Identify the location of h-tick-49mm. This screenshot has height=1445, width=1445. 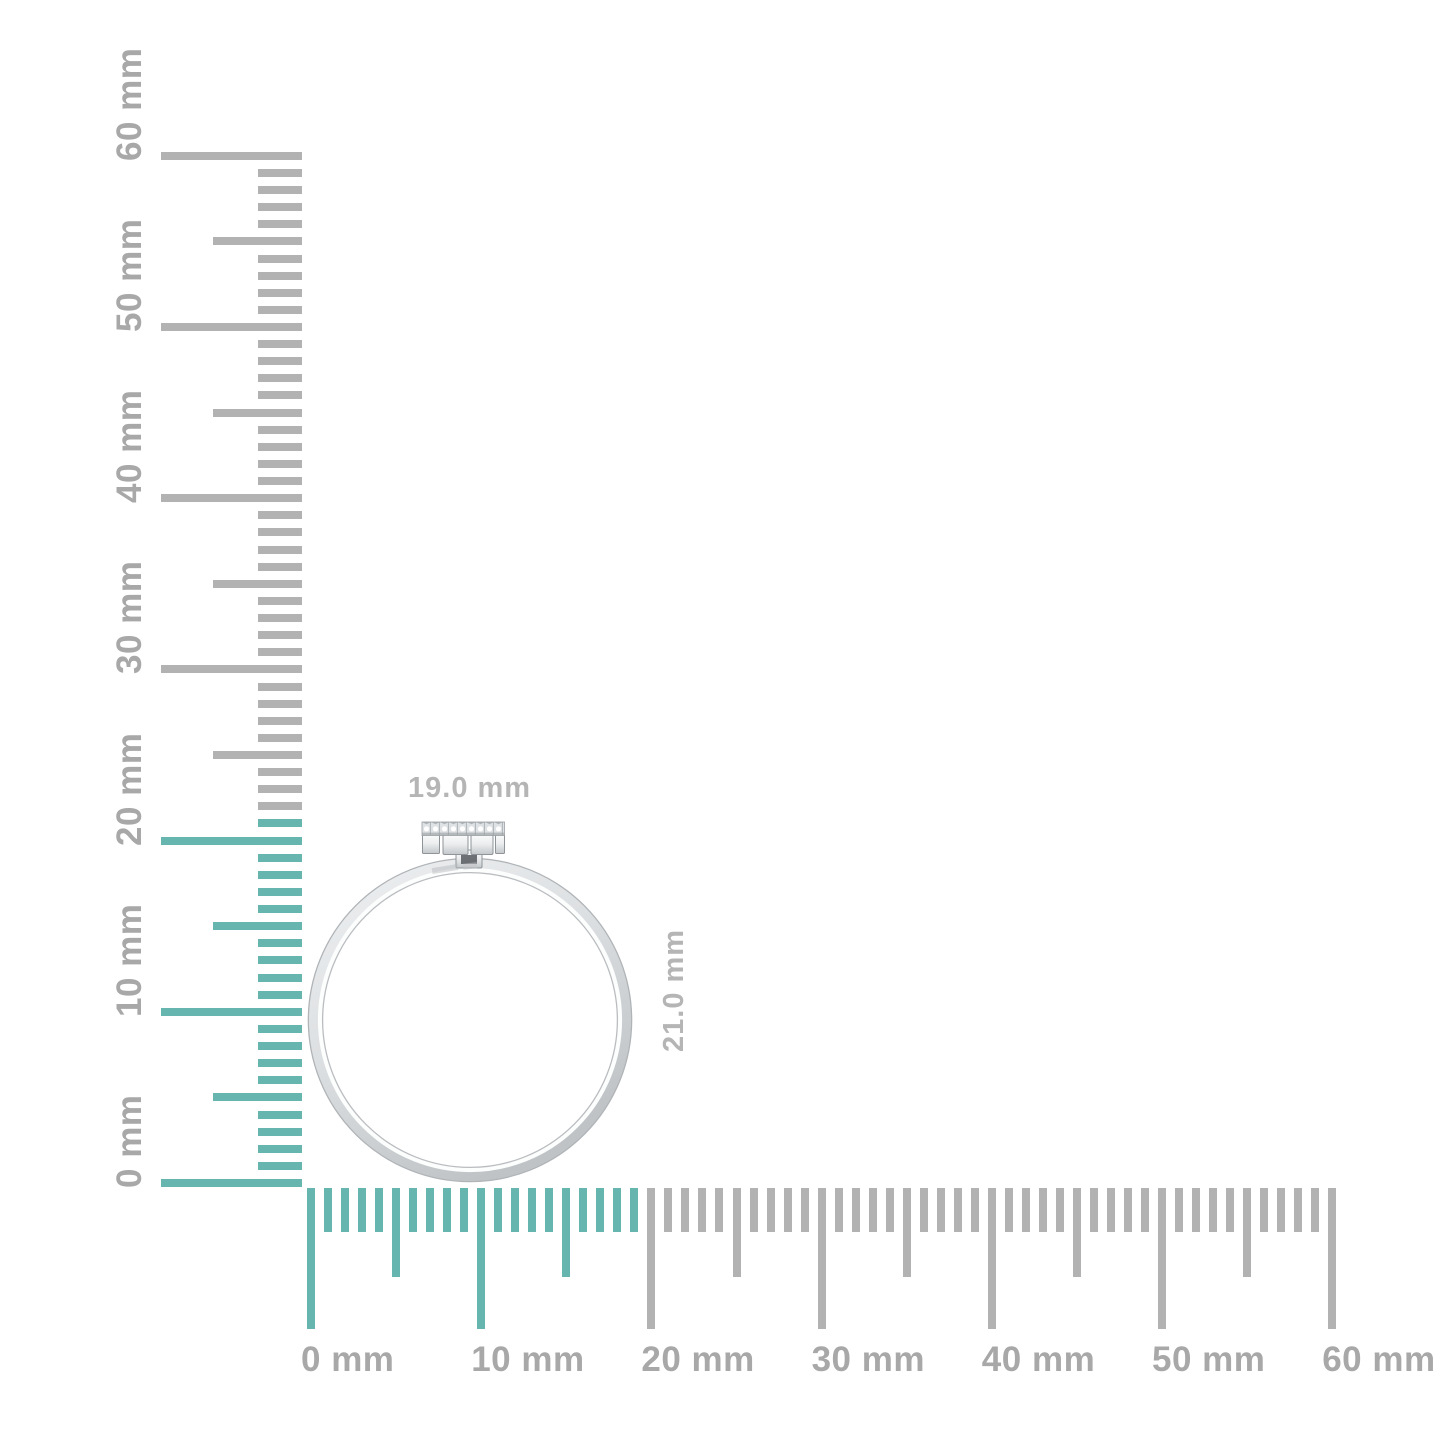
(1144, 1210).